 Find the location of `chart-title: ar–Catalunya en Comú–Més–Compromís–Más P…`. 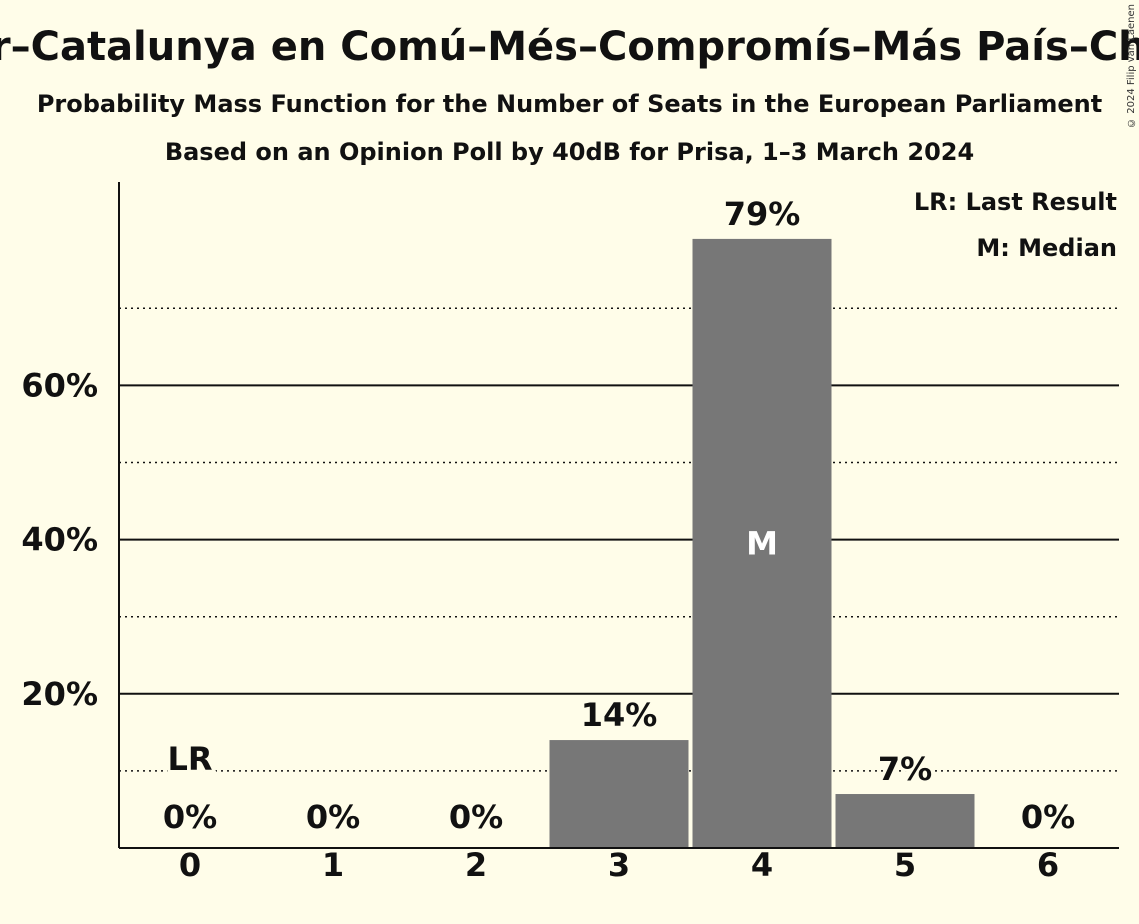

chart-title: ar–Catalunya en Comú–Més–Compromís–Más P… is located at coordinates (569, 47).